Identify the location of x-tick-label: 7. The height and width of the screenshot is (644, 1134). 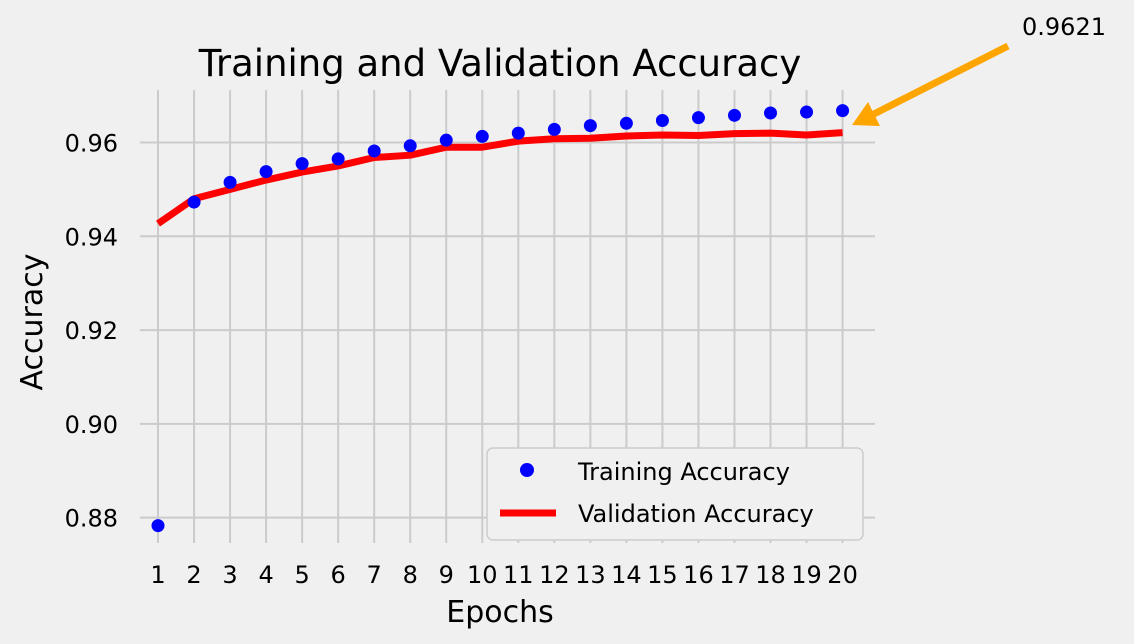
(374, 575).